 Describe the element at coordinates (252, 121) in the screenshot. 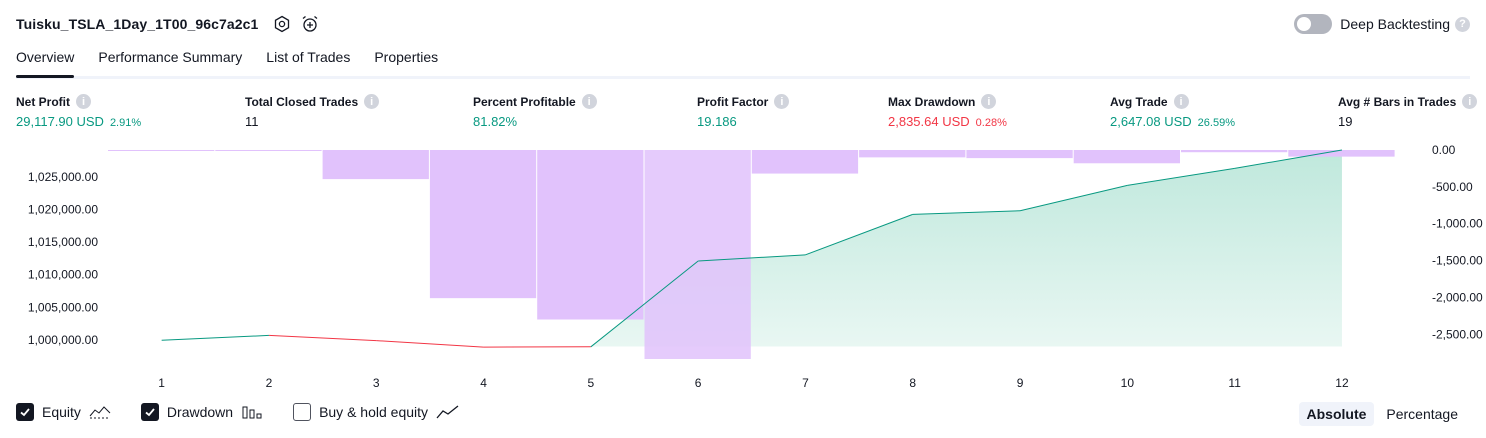

I see `metric-value: 11` at that location.